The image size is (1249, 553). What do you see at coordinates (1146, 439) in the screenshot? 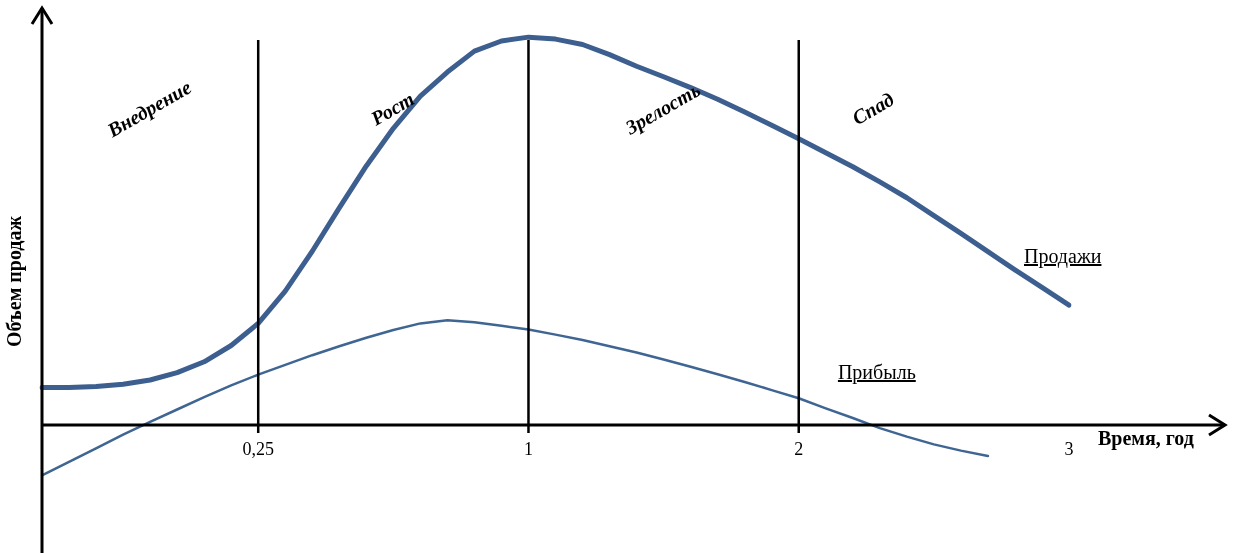
I see `x-axis-title: Время, год` at bounding box center [1146, 439].